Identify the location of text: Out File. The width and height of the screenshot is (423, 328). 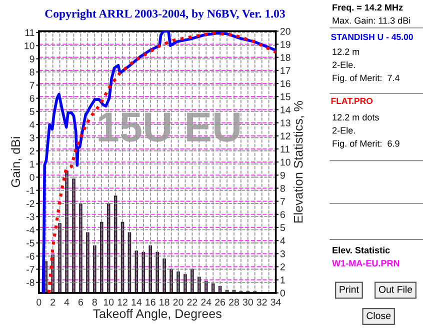
(395, 289).